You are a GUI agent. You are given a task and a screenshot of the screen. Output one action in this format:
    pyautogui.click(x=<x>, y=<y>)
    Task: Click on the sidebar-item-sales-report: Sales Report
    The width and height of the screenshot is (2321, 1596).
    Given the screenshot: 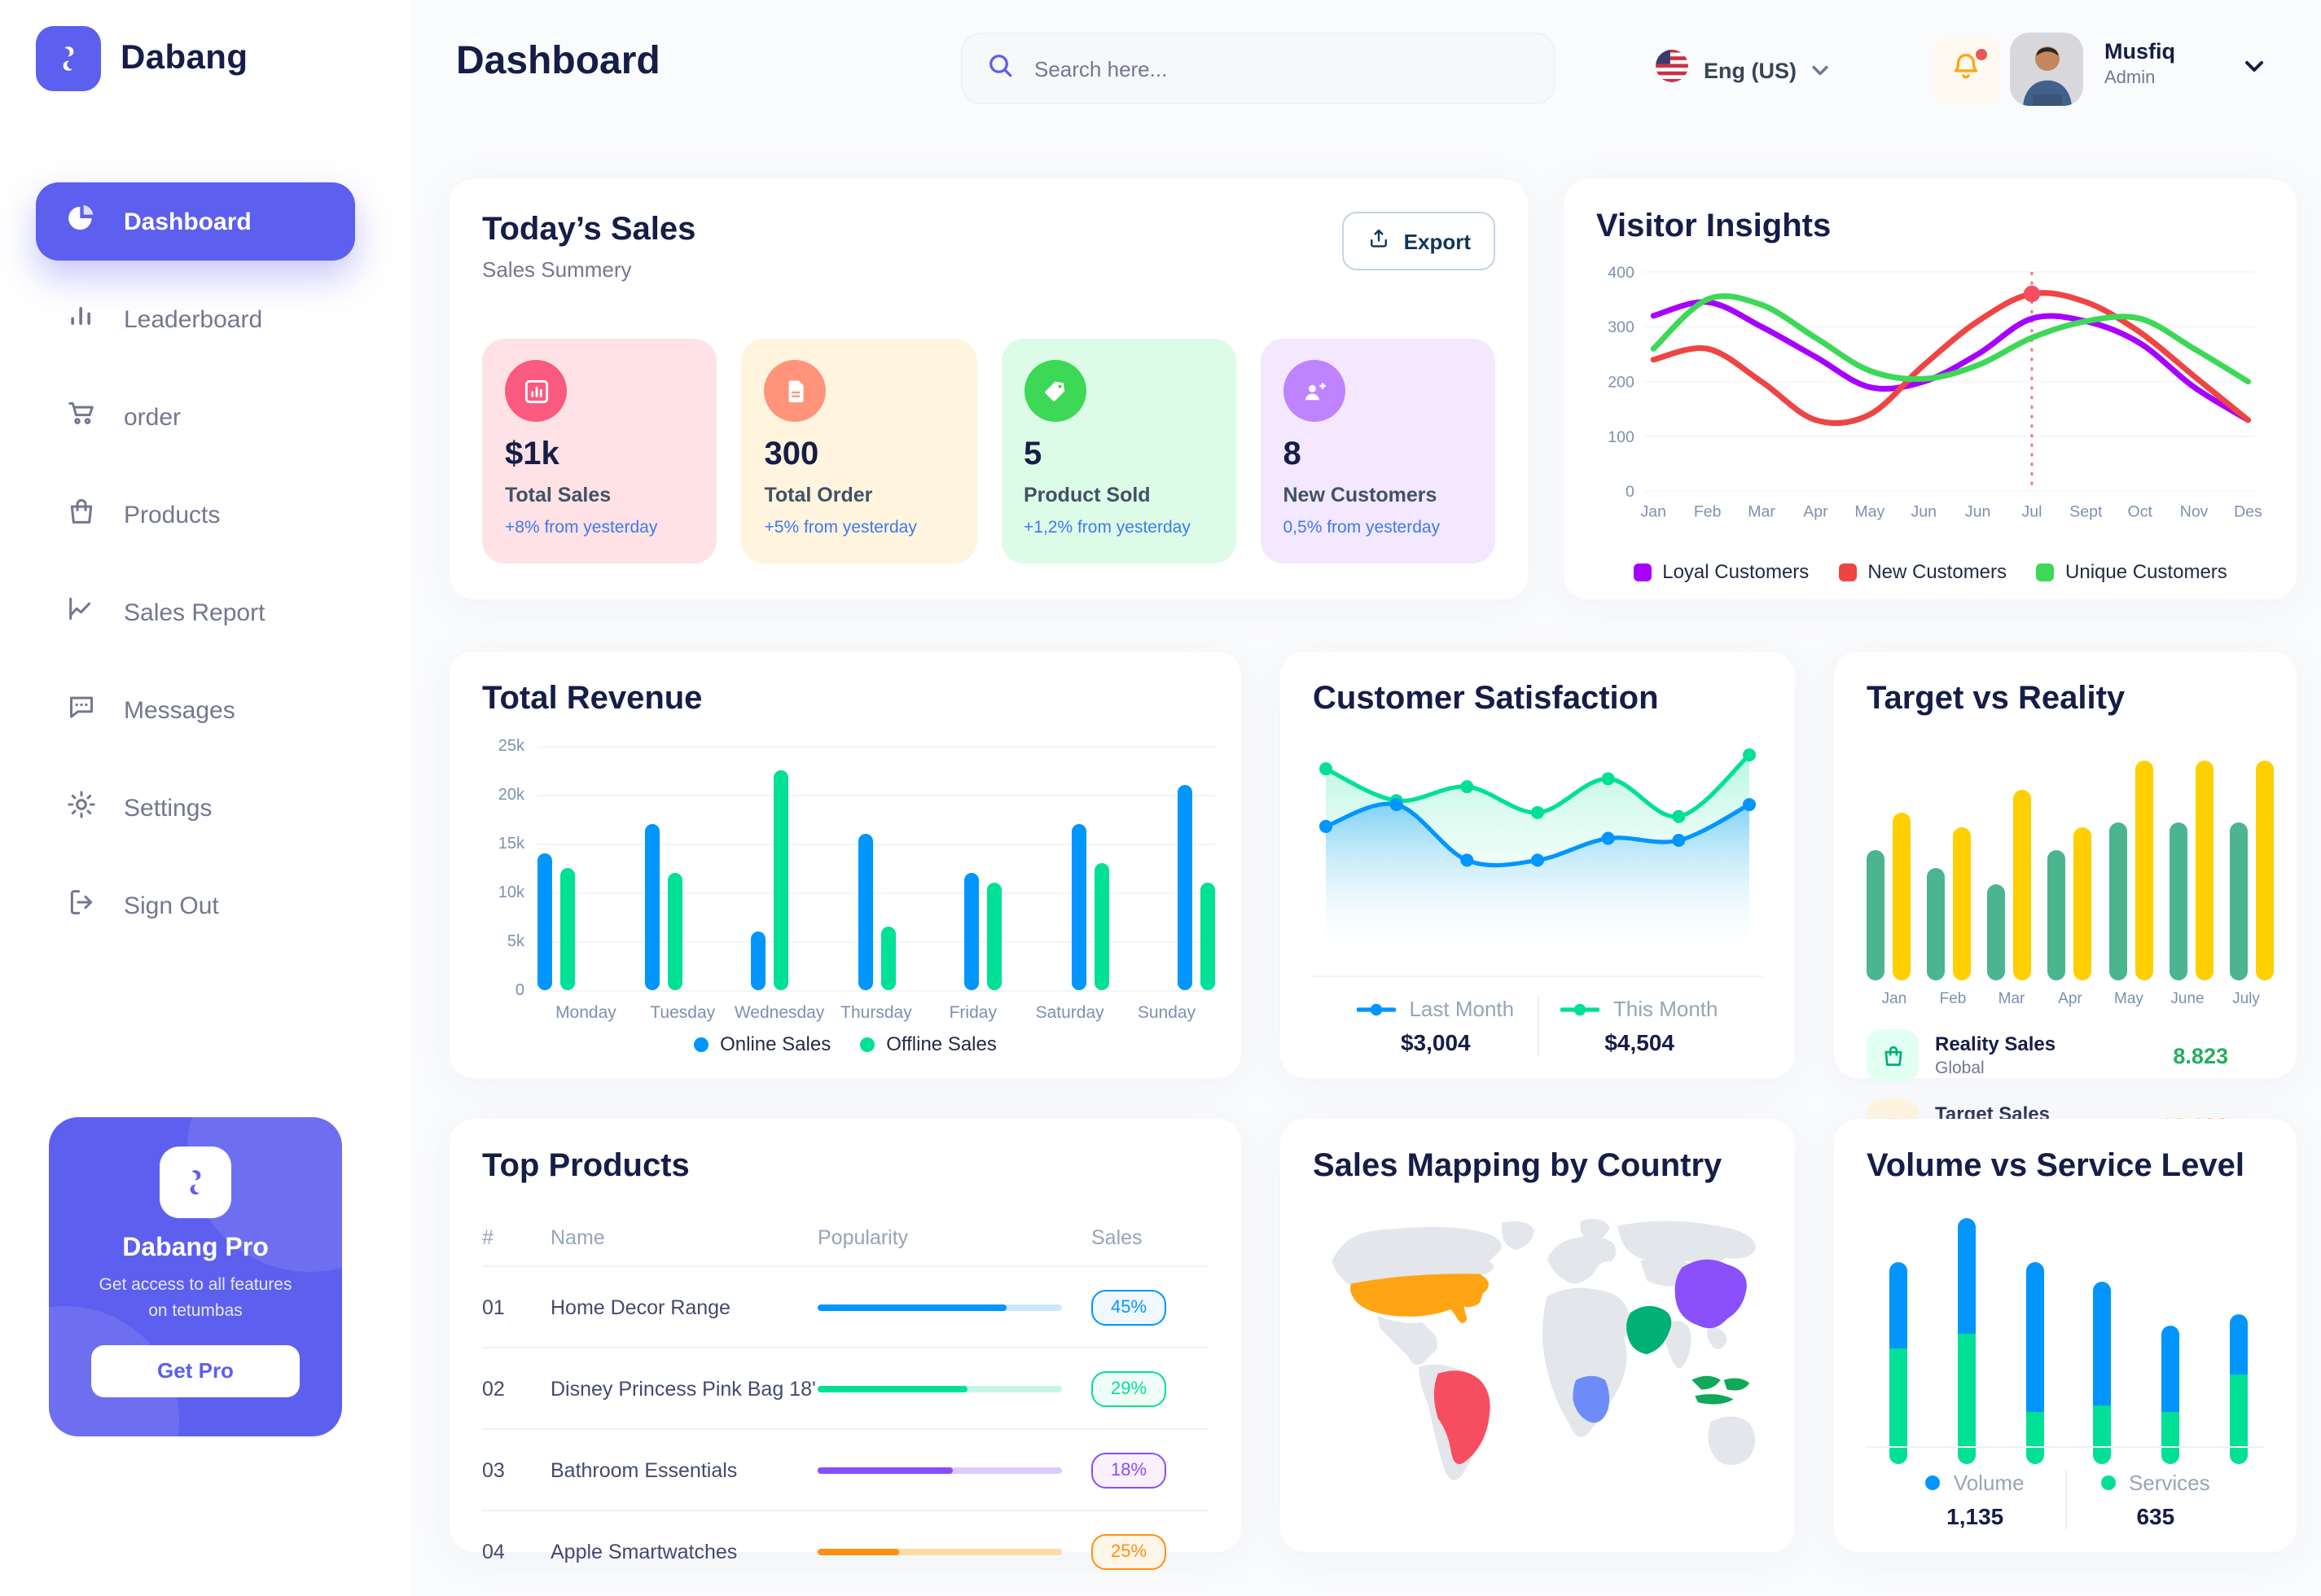 What is the action you would take?
    pyautogui.click(x=195, y=612)
    